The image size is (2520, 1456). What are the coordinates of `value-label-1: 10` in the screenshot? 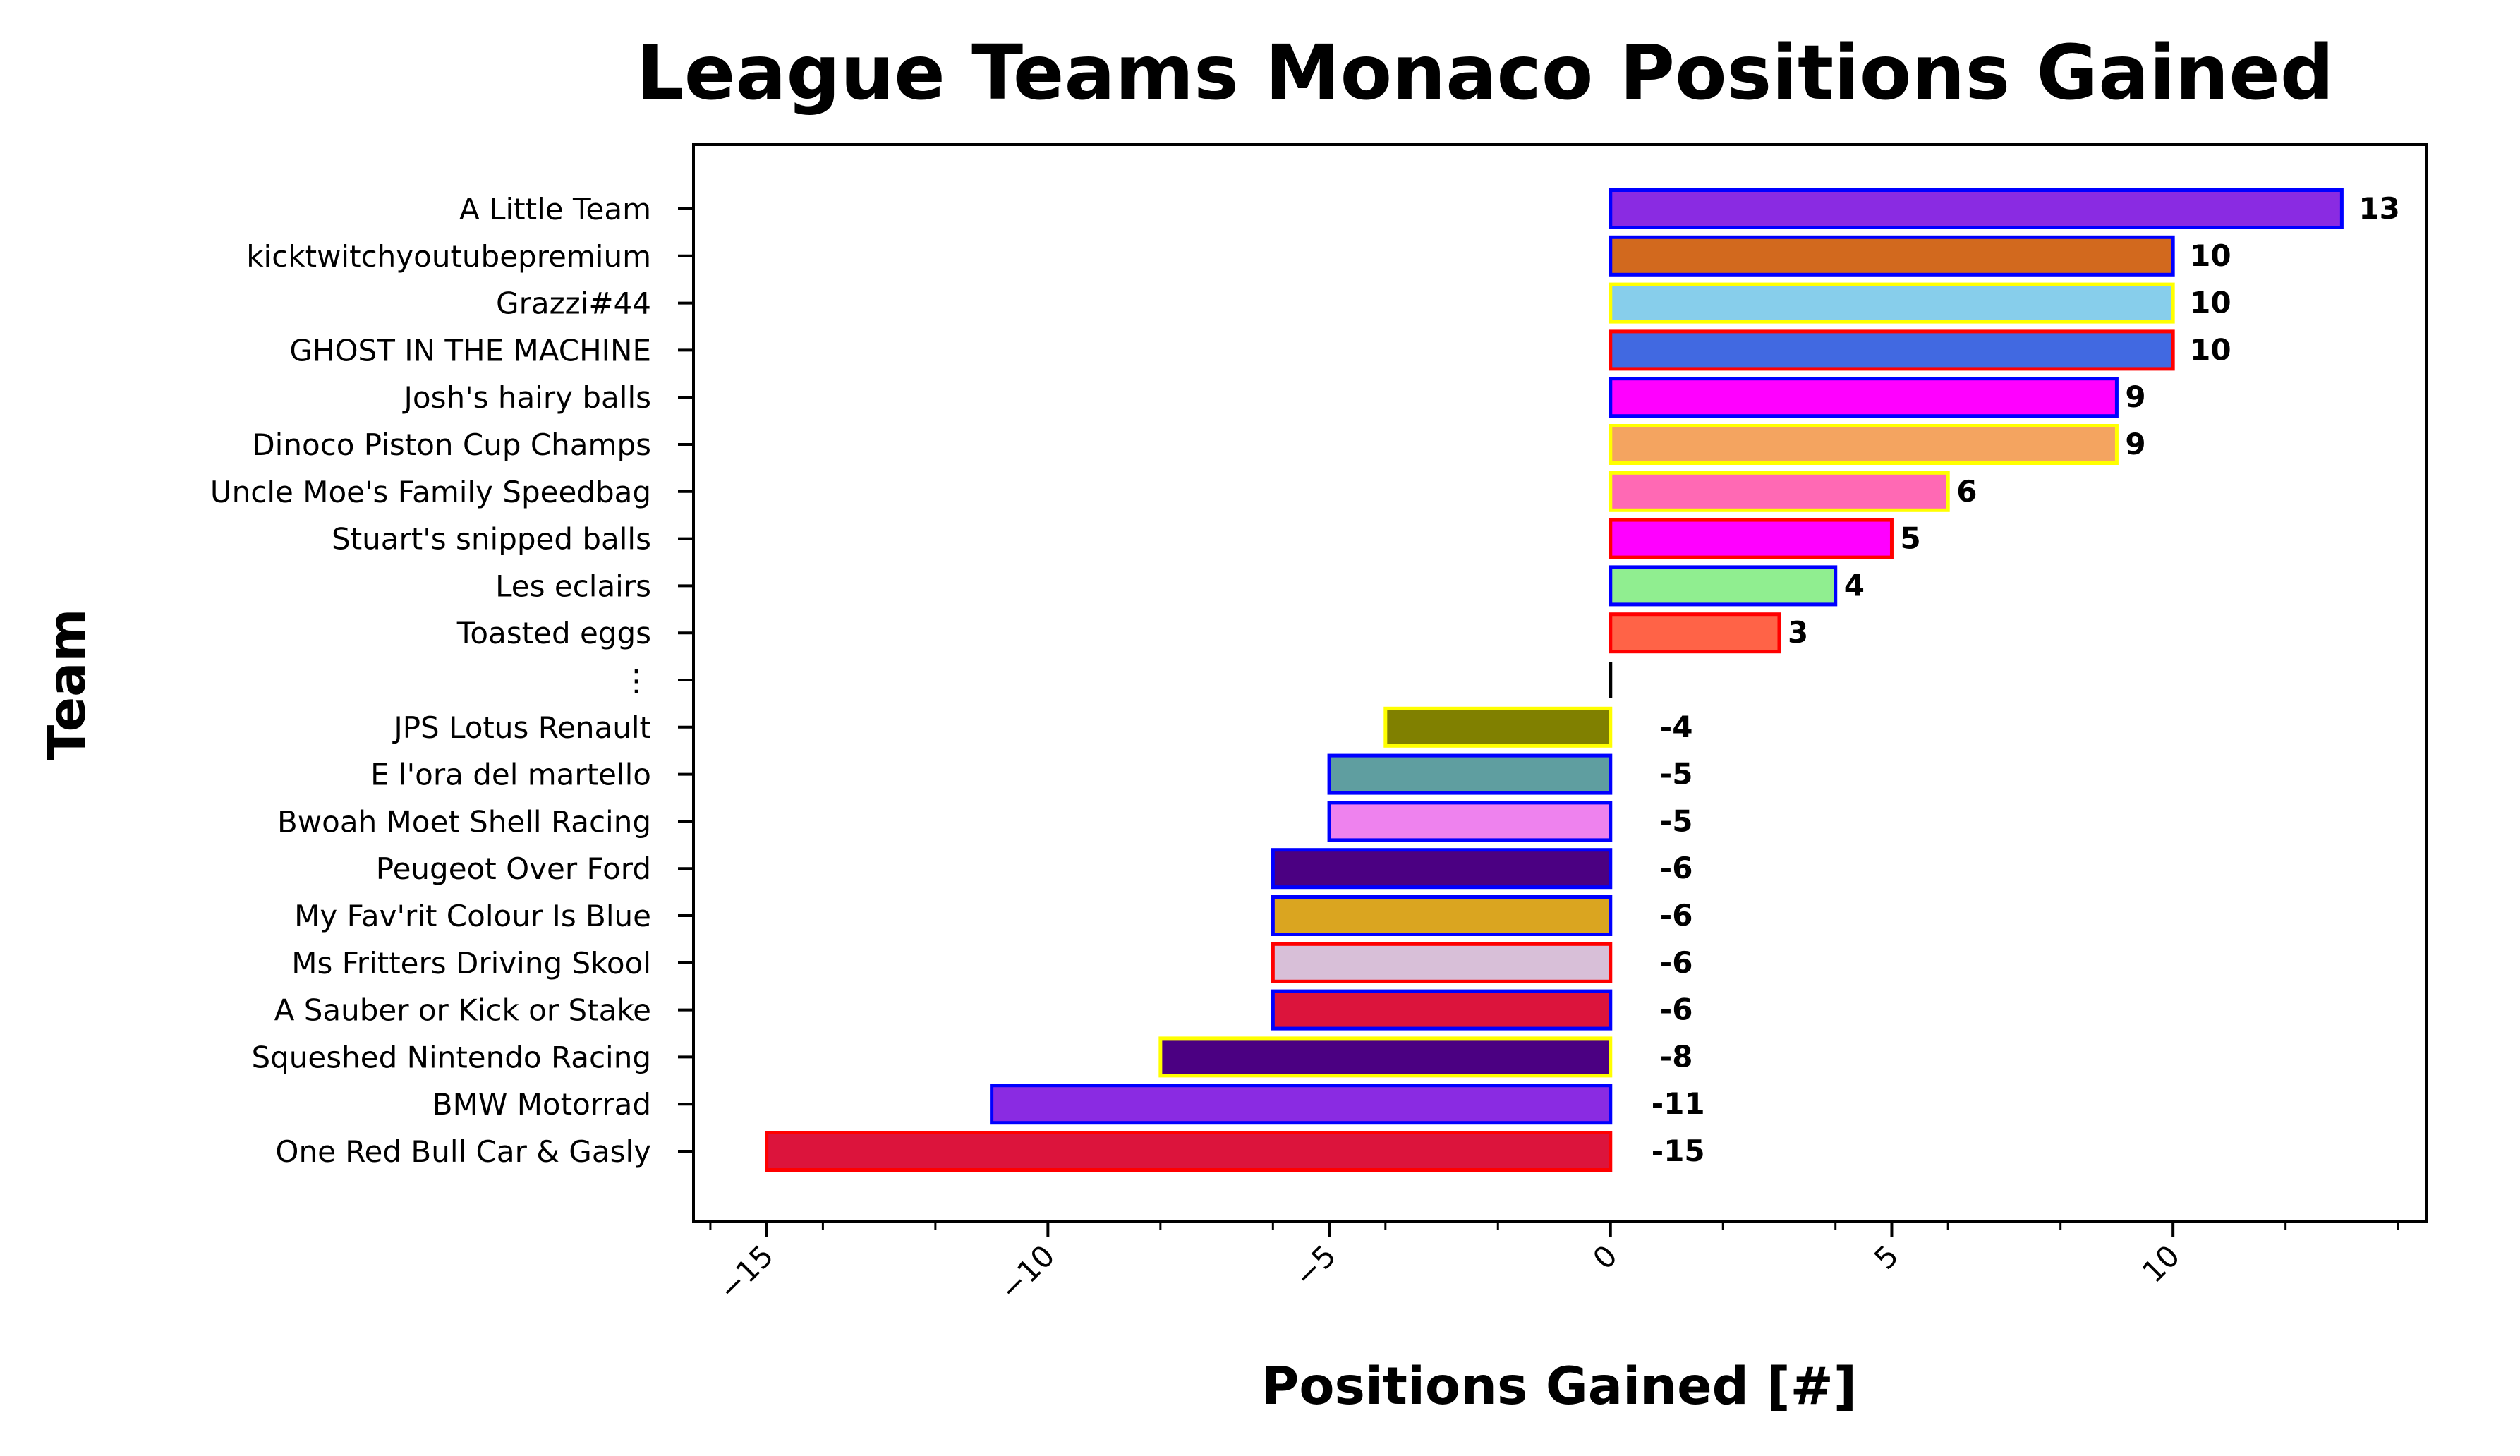 It's located at (2211, 256).